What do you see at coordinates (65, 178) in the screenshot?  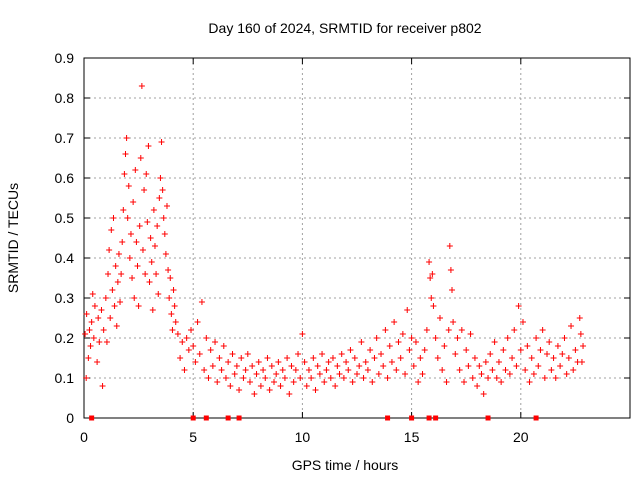 I see `y-tick-label: 0.6` at bounding box center [65, 178].